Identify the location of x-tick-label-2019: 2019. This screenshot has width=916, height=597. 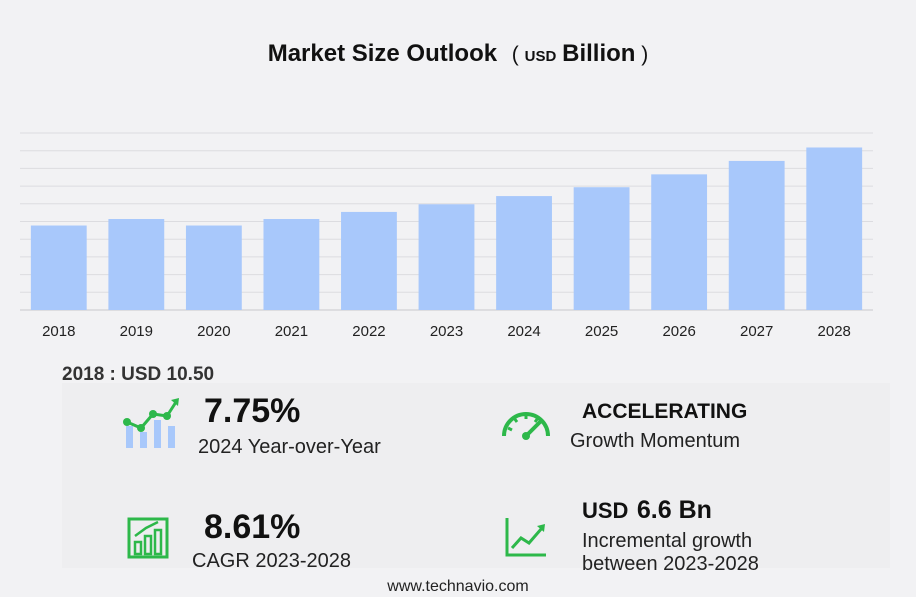
(136, 331).